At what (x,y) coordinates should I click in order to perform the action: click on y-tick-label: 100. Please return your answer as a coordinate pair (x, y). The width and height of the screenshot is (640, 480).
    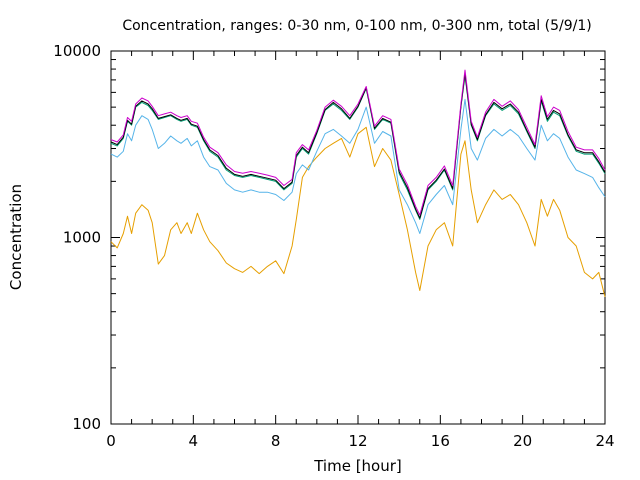
    Looking at the image, I should click on (86, 424).